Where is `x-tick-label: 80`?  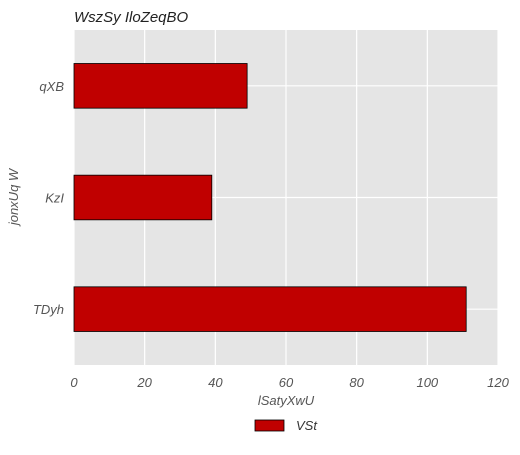
x-tick-label: 80 is located at coordinates (356, 382).